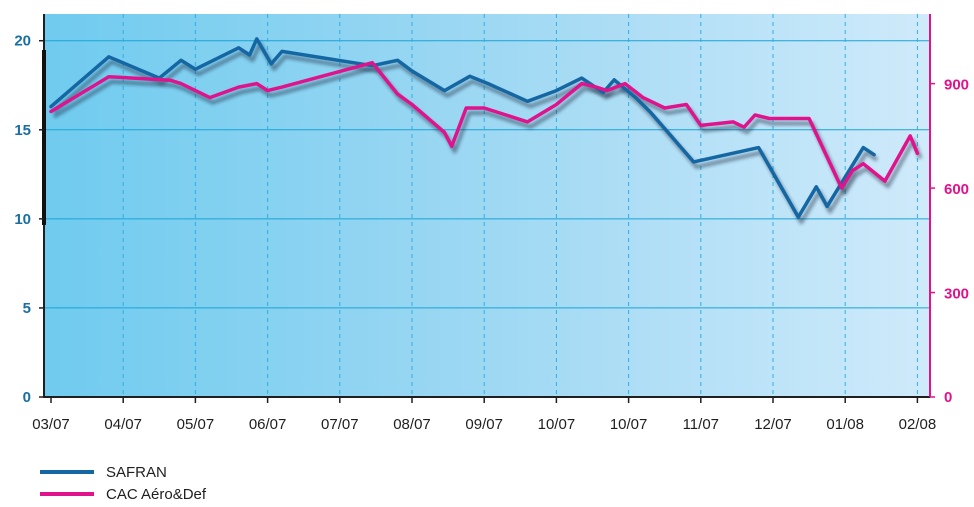 The image size is (974, 507). What do you see at coordinates (22, 41) in the screenshot?
I see `y-tick-label-left: 20` at bounding box center [22, 41].